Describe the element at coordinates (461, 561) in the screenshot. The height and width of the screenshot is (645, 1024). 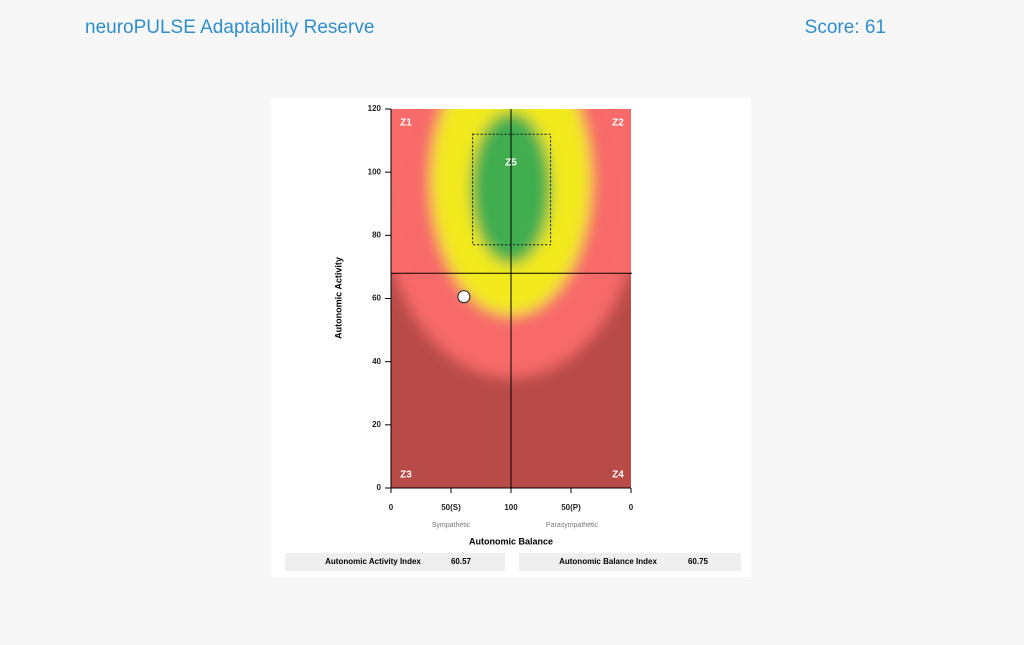
I see `index-value: 60.57` at that location.